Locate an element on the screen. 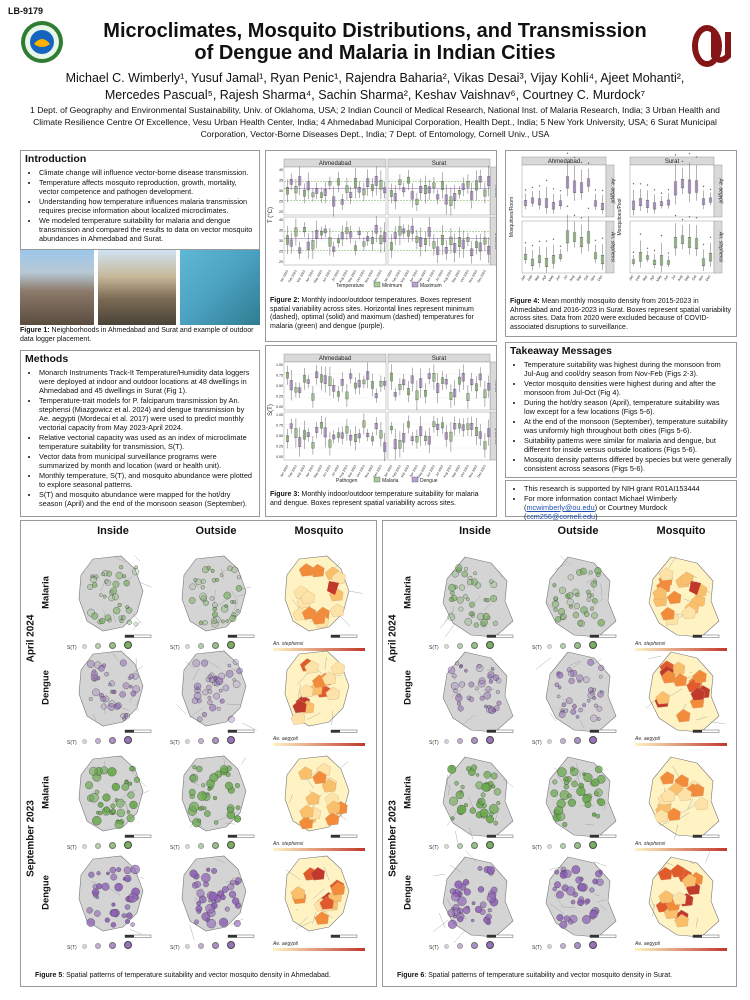  x-tick-label: Apr is located at coordinates (544, 277).